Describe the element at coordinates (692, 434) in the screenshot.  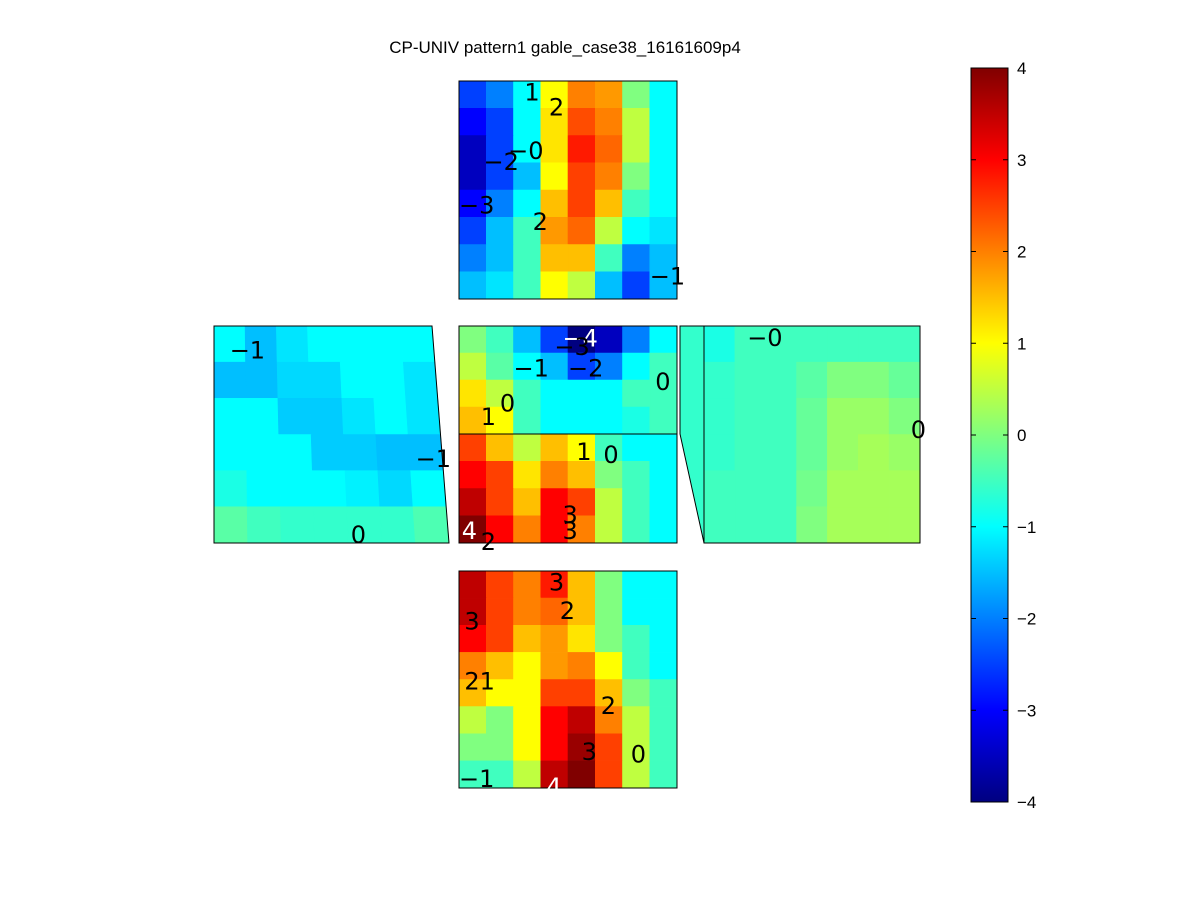
I see `right-panel-slant` at that location.